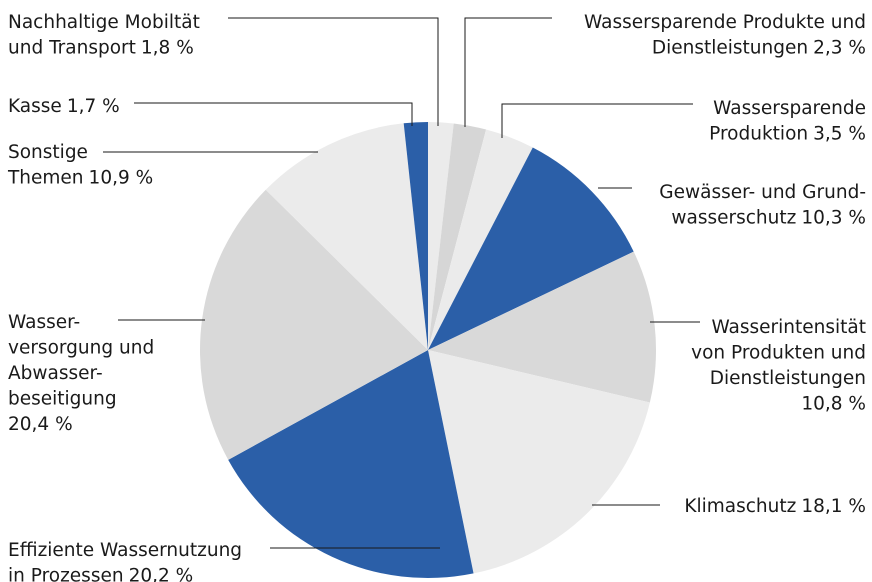 Image resolution: width=872 pixels, height=582 pixels. I want to click on label-line: beseitigung, so click(62, 399).